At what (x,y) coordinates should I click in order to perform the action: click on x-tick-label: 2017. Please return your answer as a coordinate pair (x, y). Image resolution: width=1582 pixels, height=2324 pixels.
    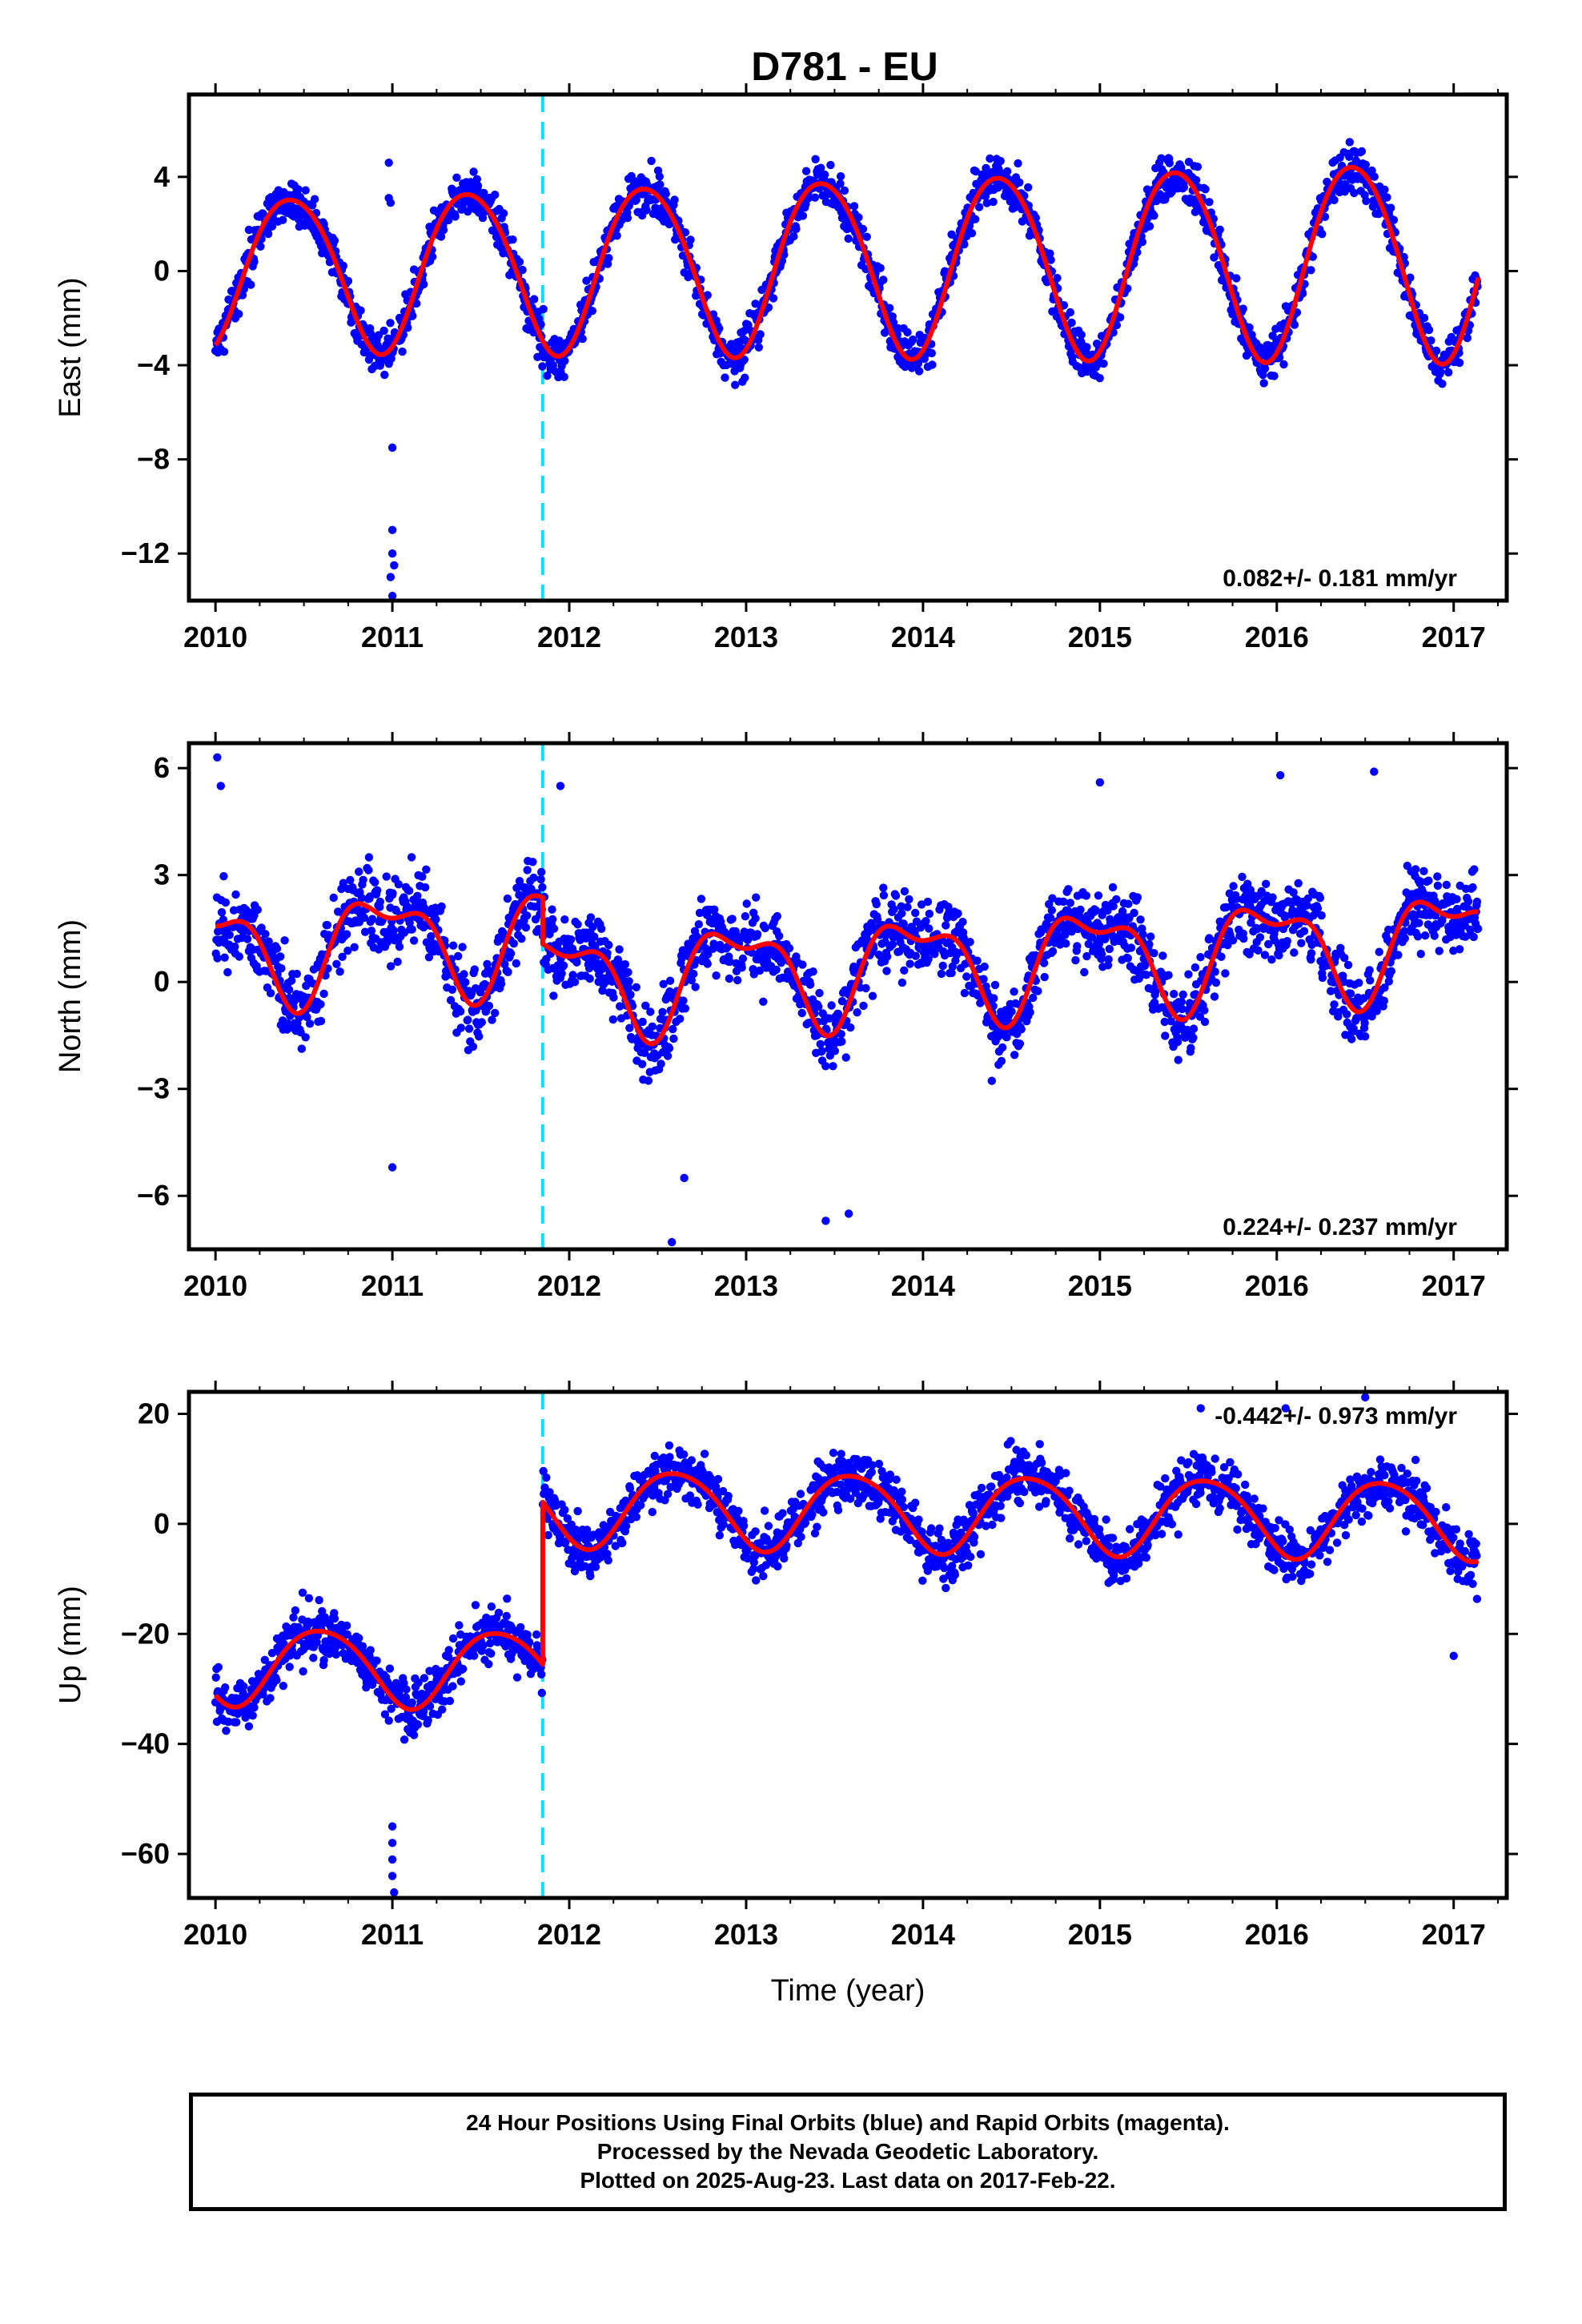
    Looking at the image, I should click on (1454, 1285).